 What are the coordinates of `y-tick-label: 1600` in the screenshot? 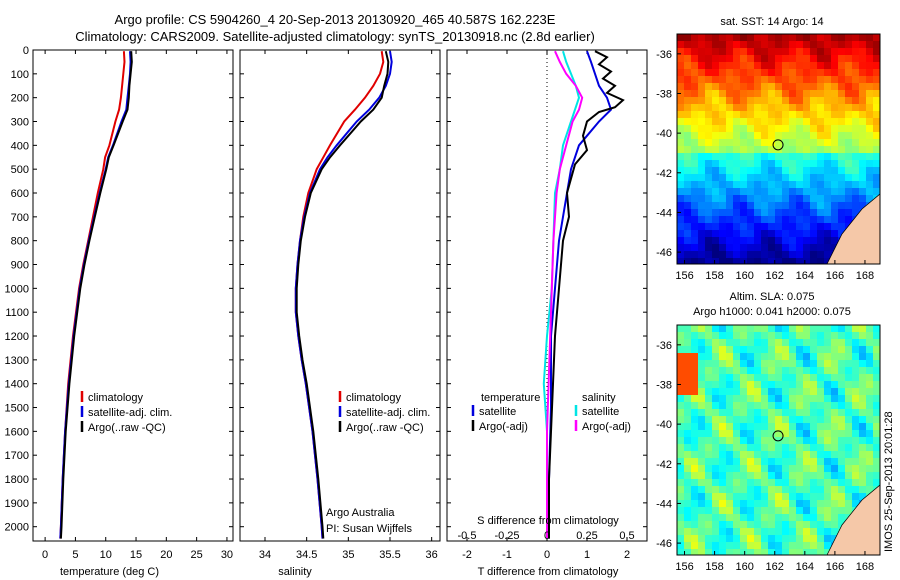 It's located at (17, 432).